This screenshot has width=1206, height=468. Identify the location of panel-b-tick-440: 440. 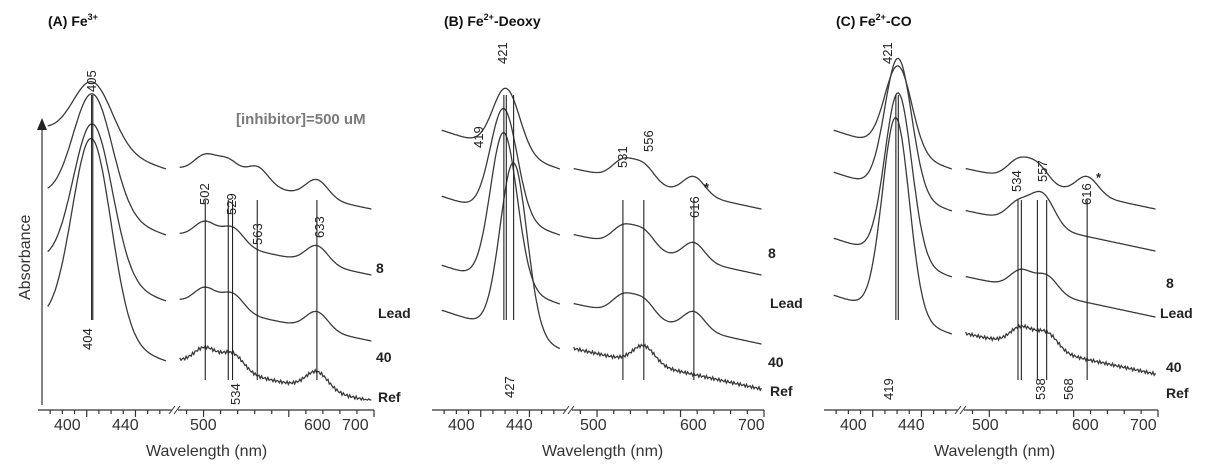
(519, 425).